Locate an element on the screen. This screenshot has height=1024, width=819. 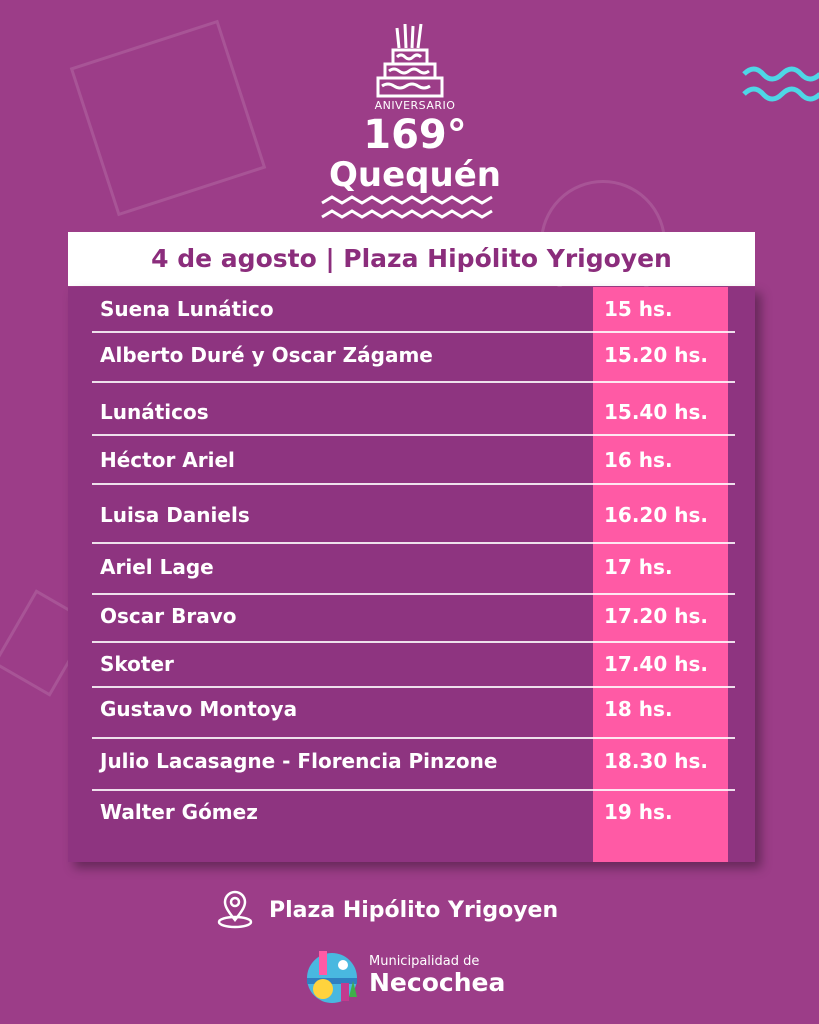
performance-time: 16 hs. is located at coordinates (638, 460).